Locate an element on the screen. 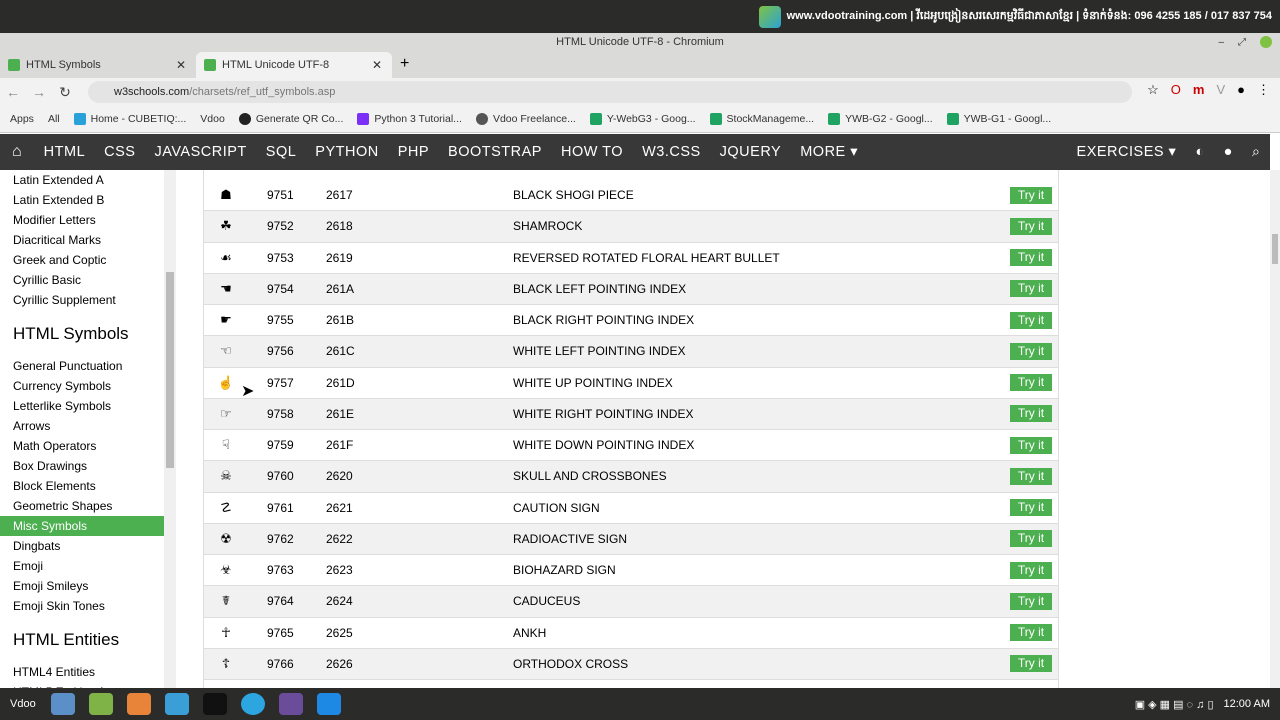  sidebar-item: Math Operators is located at coordinates (55, 446).